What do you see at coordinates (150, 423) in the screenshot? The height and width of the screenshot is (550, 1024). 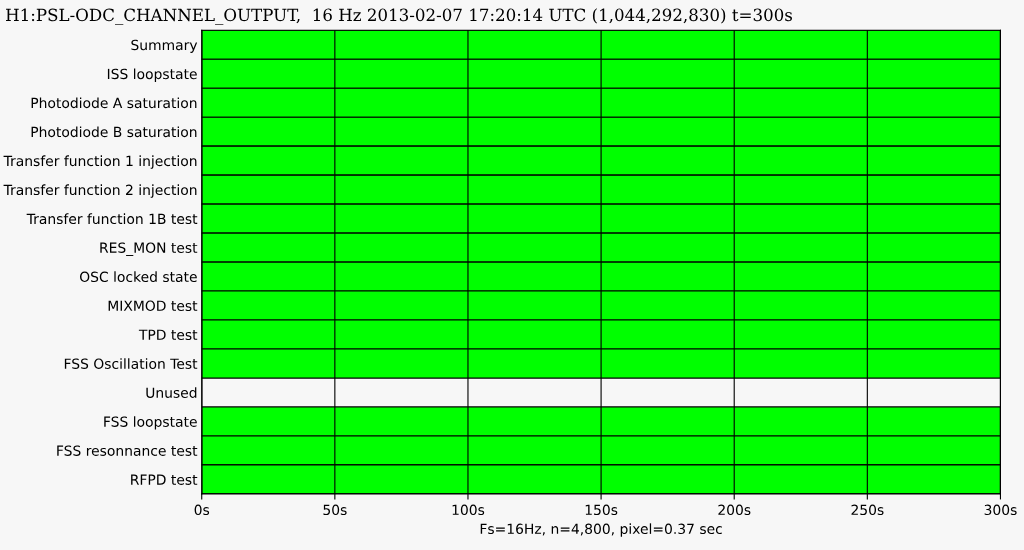 I see `y-tick-label: FSS loopstate` at bounding box center [150, 423].